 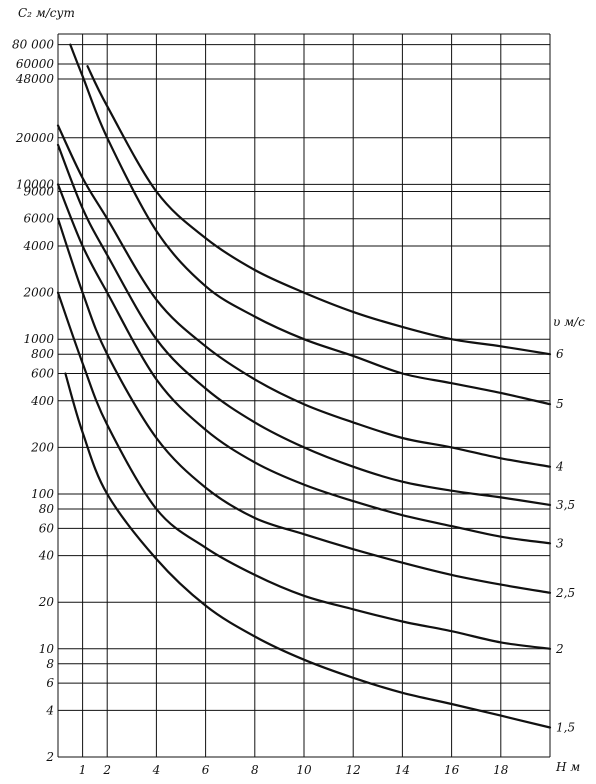 I want to click on series-label: 2, so click(x=559, y=649).